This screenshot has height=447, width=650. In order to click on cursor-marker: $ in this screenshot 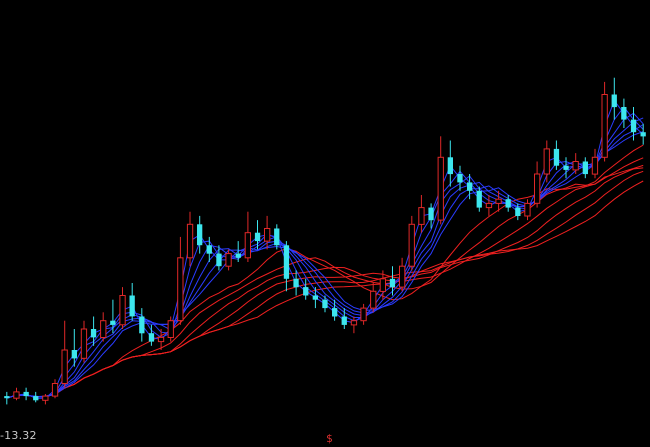, I will do `click(329, 438)`.